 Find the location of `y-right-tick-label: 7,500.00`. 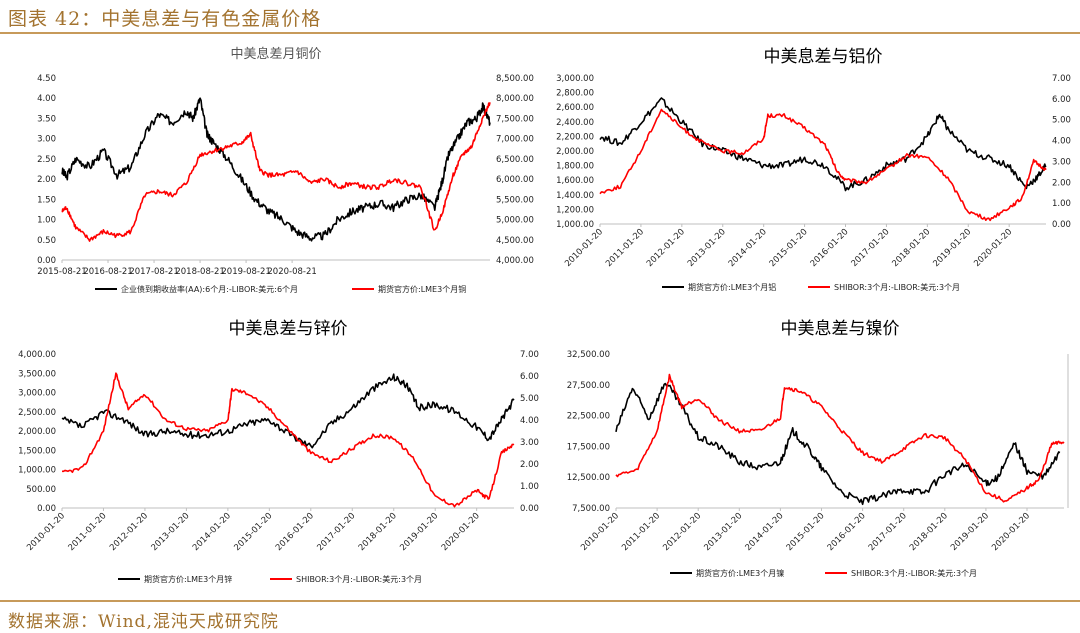

y-right-tick-label: 7,500.00 is located at coordinates (515, 119).